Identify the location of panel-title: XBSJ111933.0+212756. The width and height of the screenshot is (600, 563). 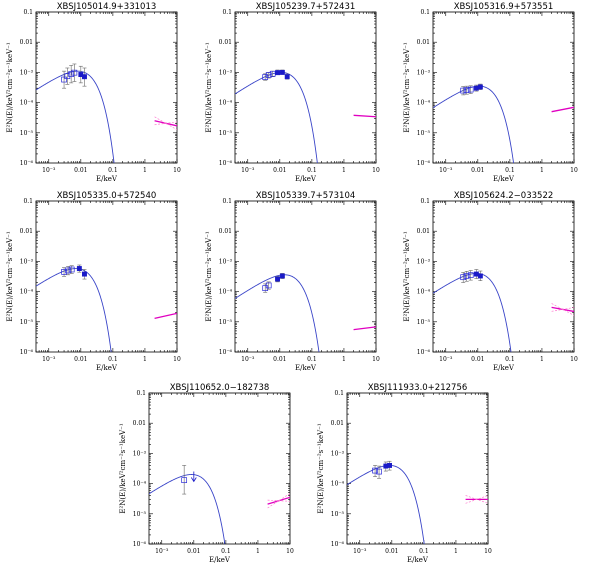
(418, 388).